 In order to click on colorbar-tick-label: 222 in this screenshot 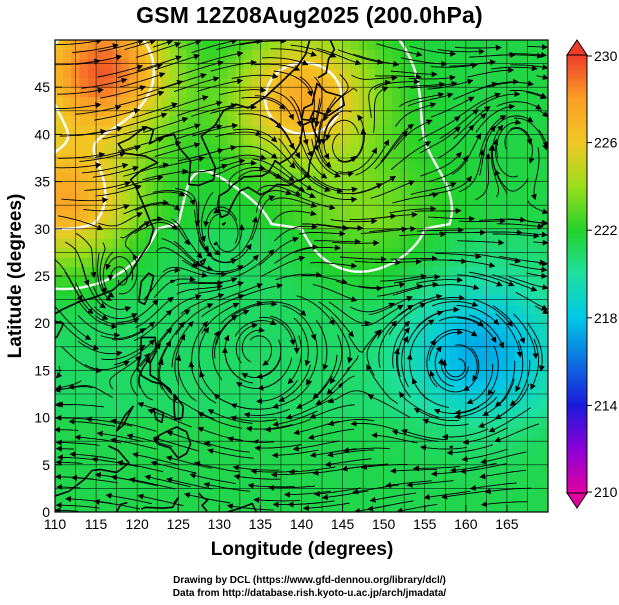, I will do `click(606, 230)`.